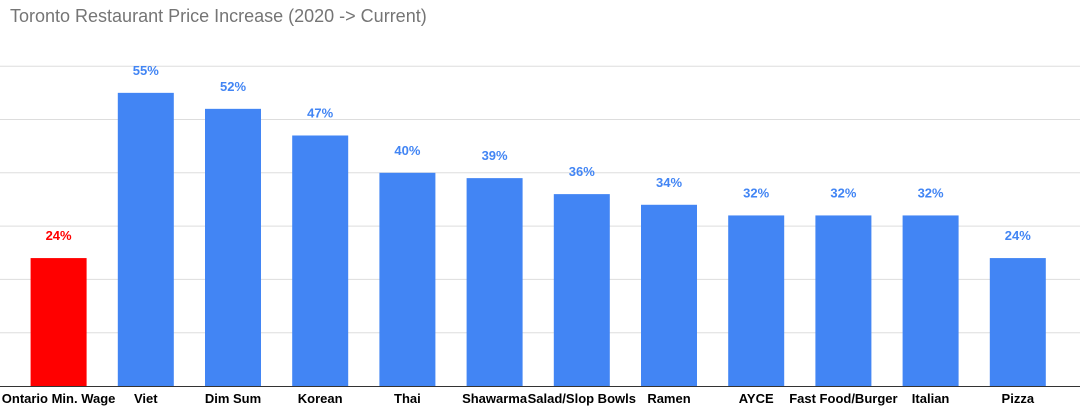 This screenshot has height=414, width=1080. What do you see at coordinates (233, 398) in the screenshot?
I see `tick-label-dim-sum: Dim Sum` at bounding box center [233, 398].